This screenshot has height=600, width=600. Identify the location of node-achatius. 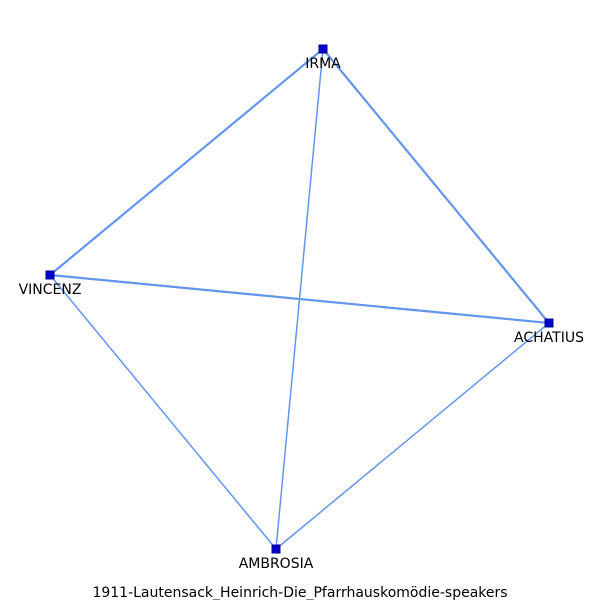
(549, 323).